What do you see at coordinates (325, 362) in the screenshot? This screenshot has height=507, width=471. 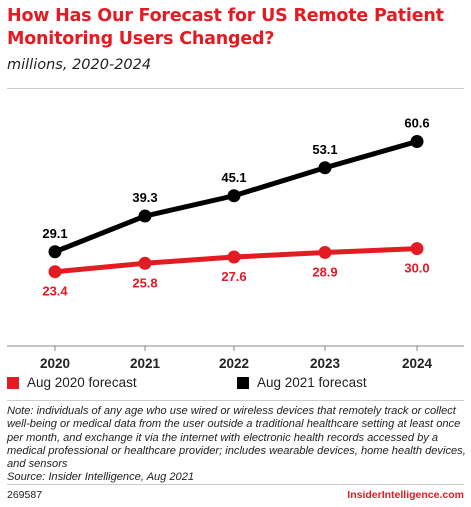 I see `x-tick-label-2023: 2023` at bounding box center [325, 362].